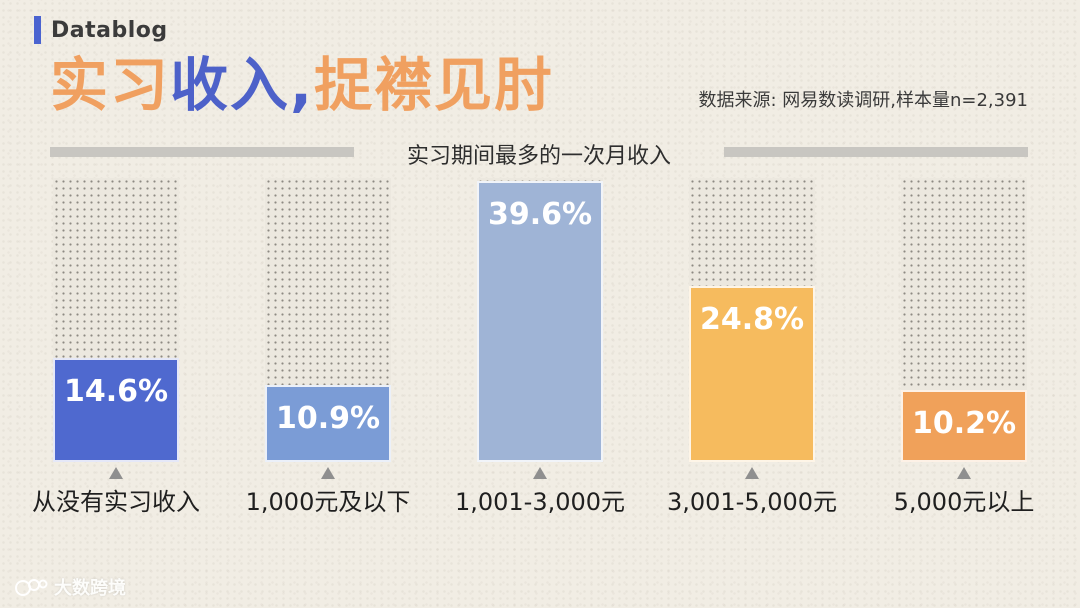 This screenshot has height=608, width=1080. Describe the element at coordinates (434, 85) in the screenshot. I see `title-part-3: 捉襟见肘` at that location.